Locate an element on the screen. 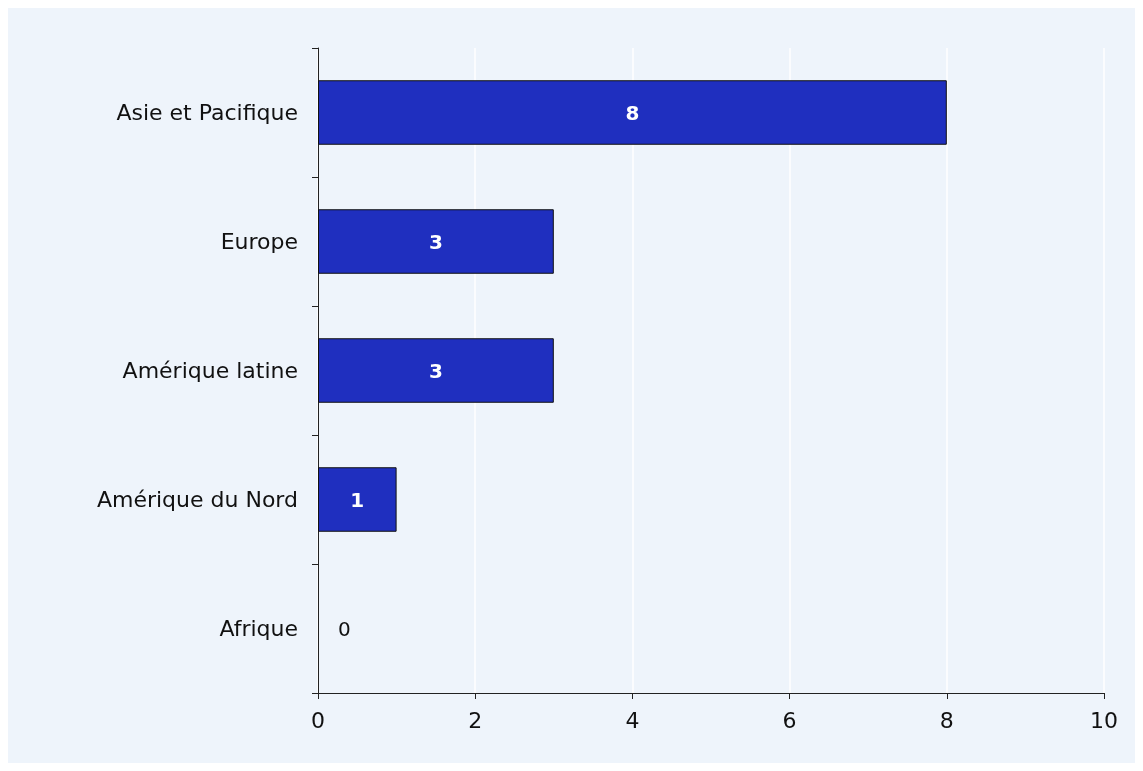 The width and height of the screenshot is (1143, 771). y-tick-label: Amérique latine is located at coordinates (210, 370).